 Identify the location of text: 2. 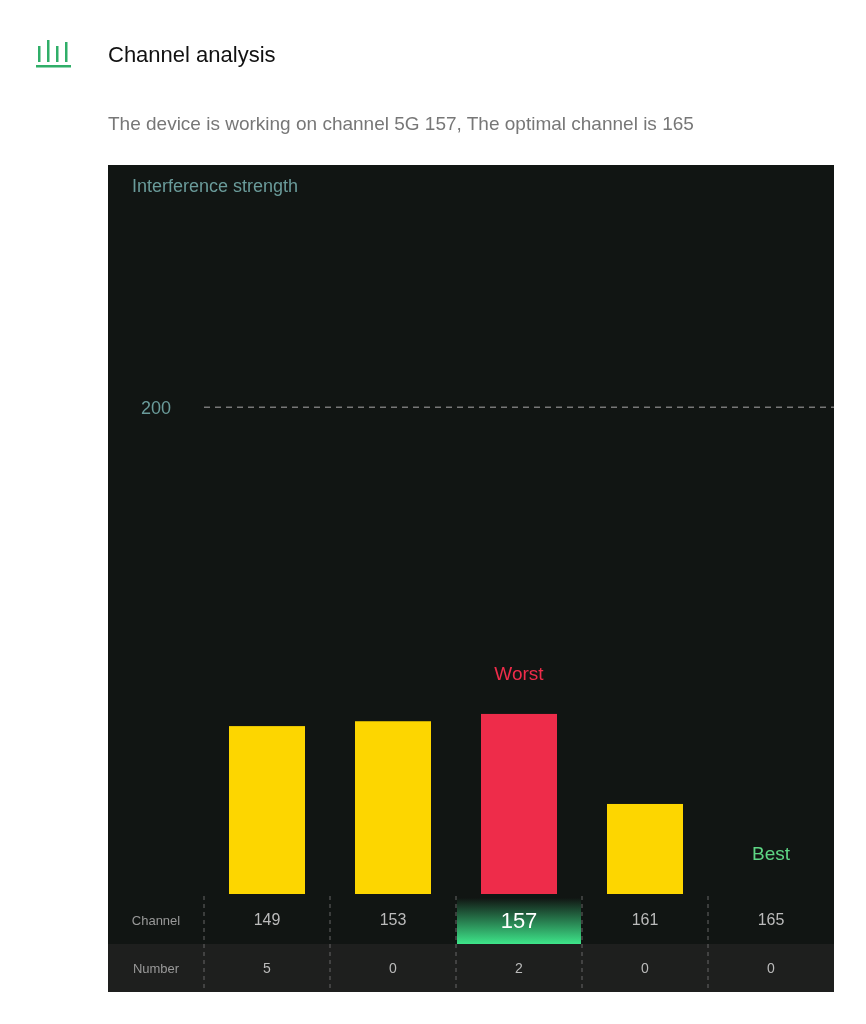
(519, 968).